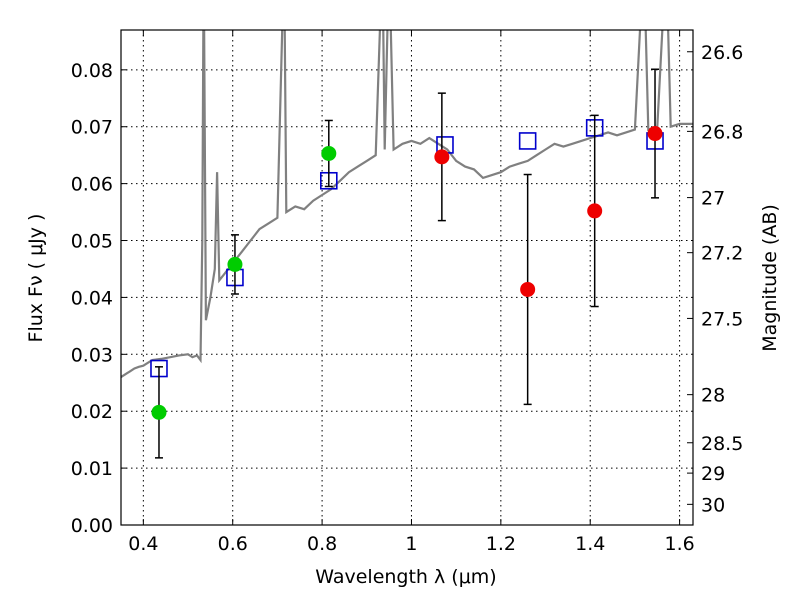  What do you see at coordinates (713, 474) in the screenshot?
I see `y2-tick-label: 29` at bounding box center [713, 474].